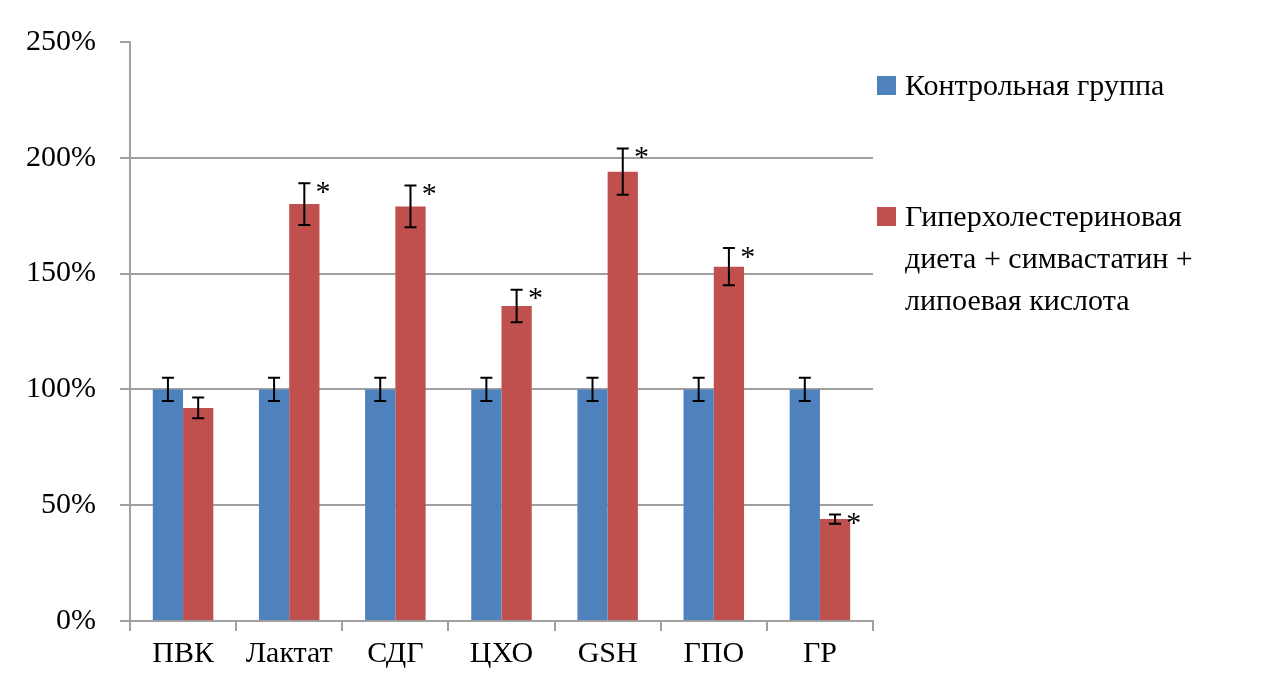 Image resolution: width=1265 pixels, height=682 pixels. What do you see at coordinates (60, 387) in the screenshot?
I see `y-tick-label: 100%` at bounding box center [60, 387].